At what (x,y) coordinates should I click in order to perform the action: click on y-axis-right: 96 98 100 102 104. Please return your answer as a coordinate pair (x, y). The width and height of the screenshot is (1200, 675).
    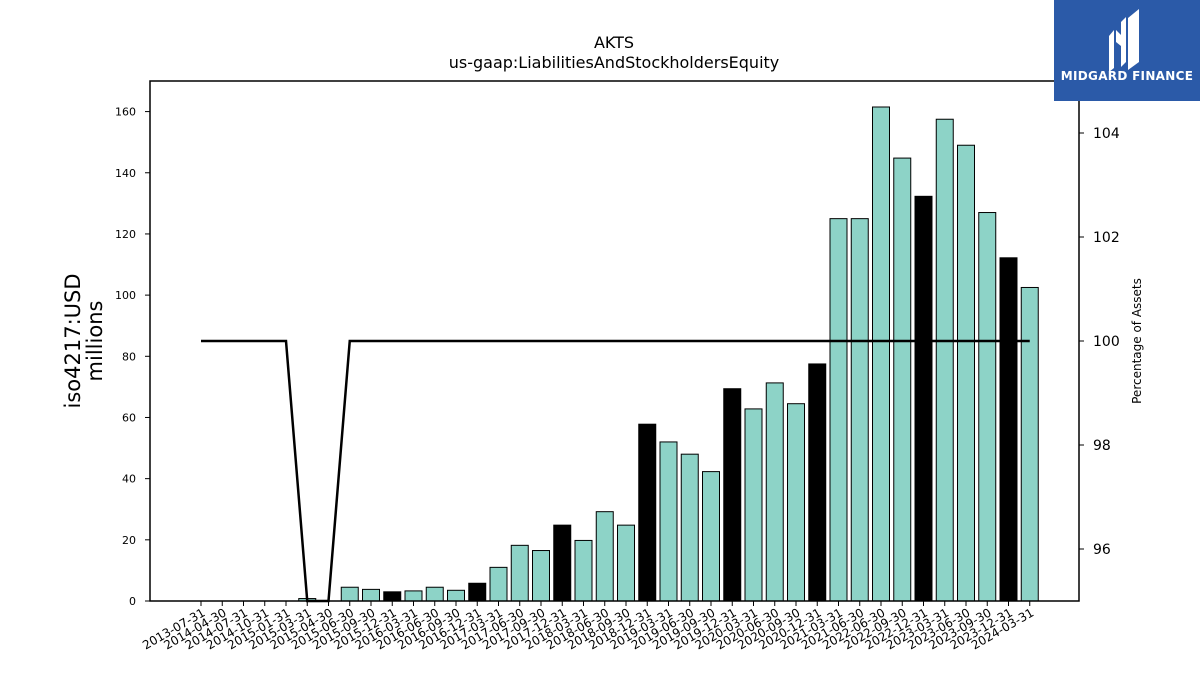
    Looking at the image, I should click on (1099, 342).